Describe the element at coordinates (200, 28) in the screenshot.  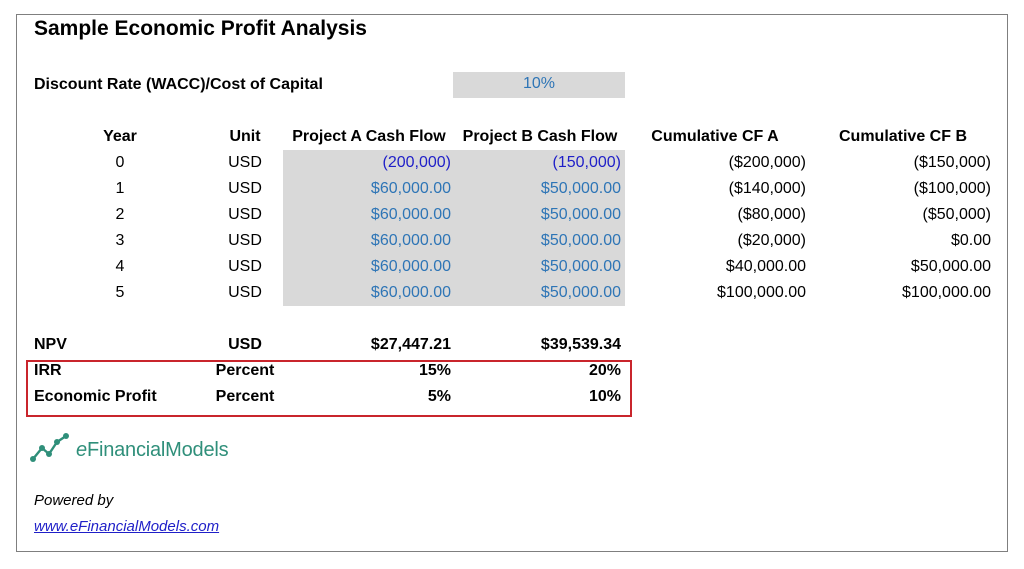
I see `page-title: Sample Economic Profit Analysis` at that location.